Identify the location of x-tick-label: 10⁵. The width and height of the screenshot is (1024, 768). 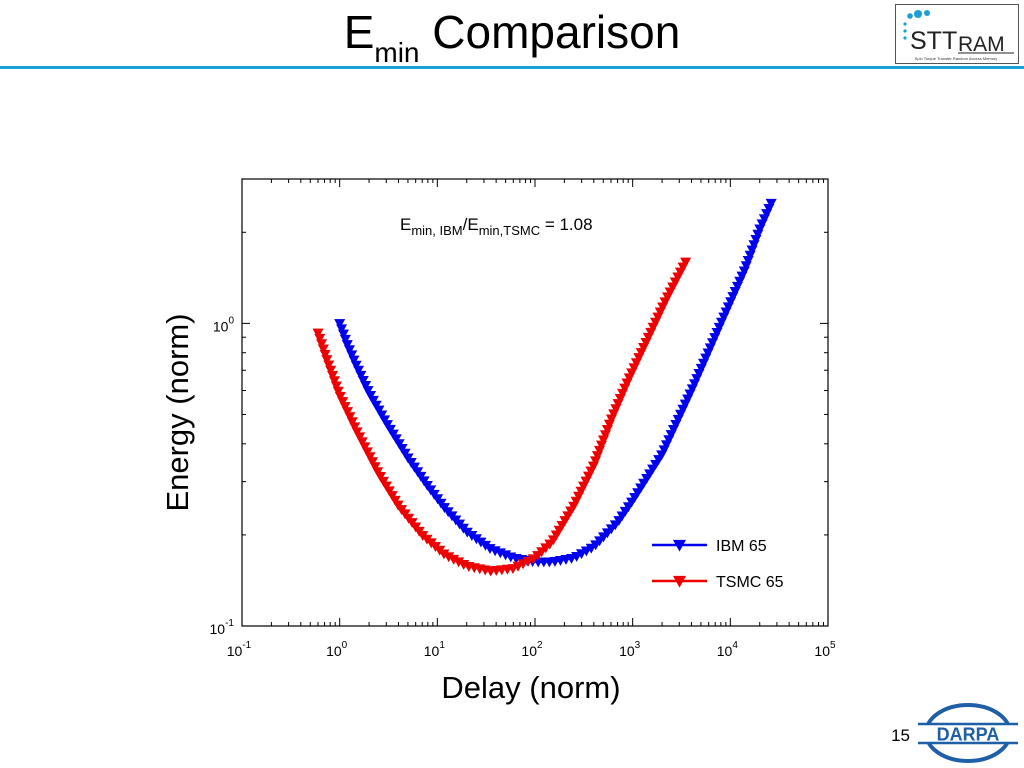
(825, 649).